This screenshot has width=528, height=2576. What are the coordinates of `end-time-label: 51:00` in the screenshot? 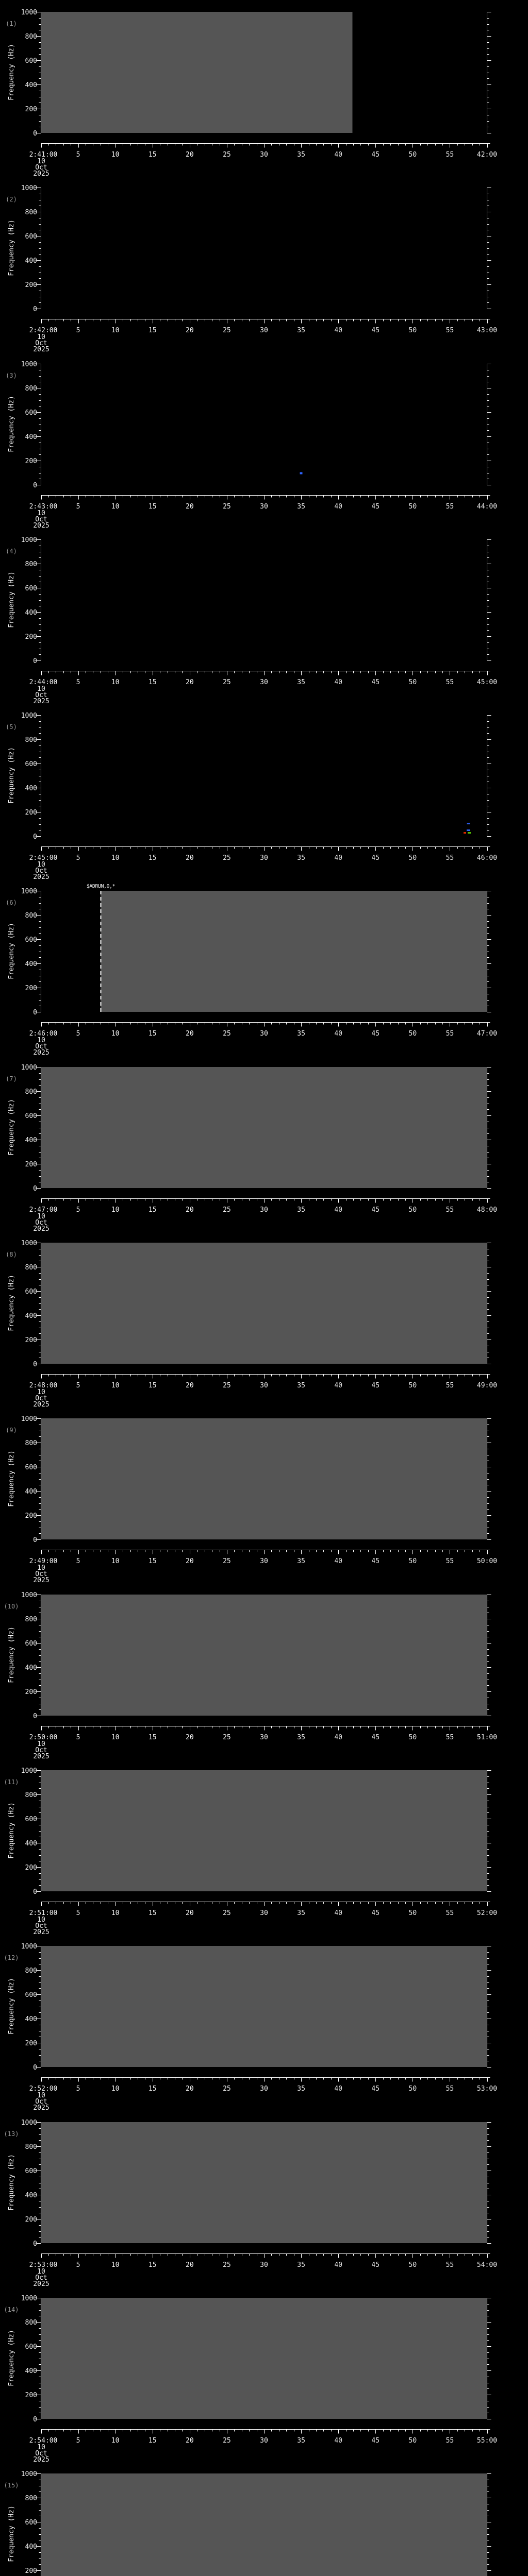 It's located at (487, 1737).